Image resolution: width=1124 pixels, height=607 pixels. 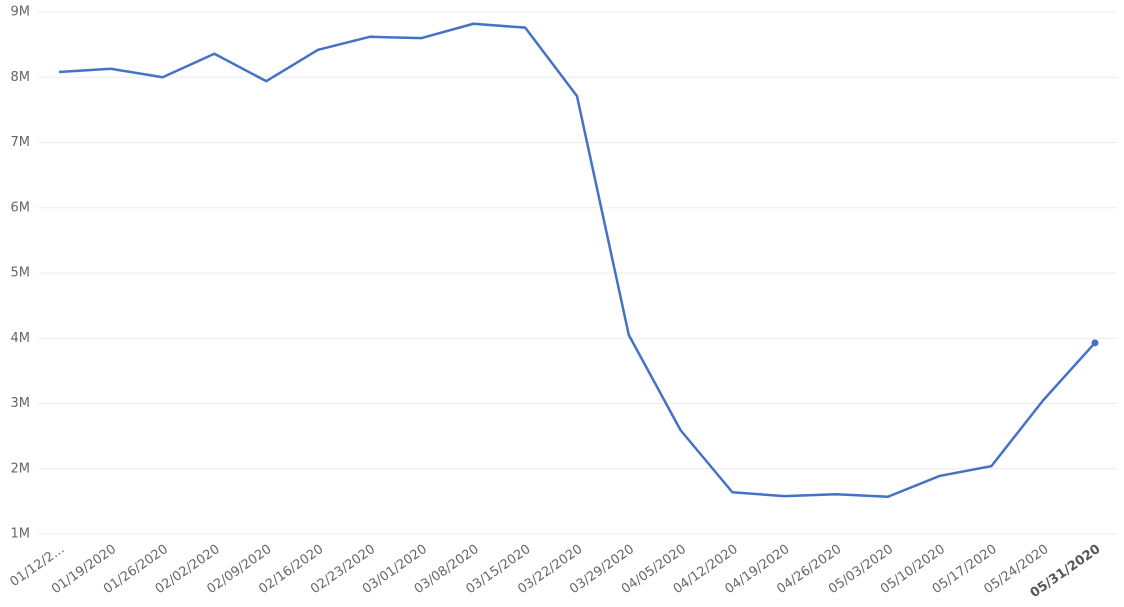 I want to click on y-tick-label: 1M, so click(x=21, y=534).